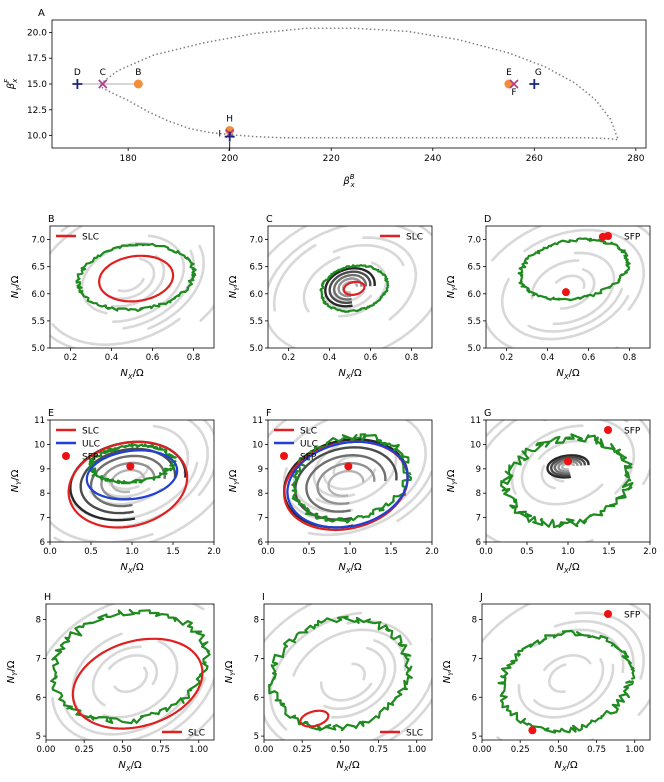 Image resolution: width=664 pixels, height=782 pixels. I want to click on y-tick-label: 5.0, so click(256, 349).